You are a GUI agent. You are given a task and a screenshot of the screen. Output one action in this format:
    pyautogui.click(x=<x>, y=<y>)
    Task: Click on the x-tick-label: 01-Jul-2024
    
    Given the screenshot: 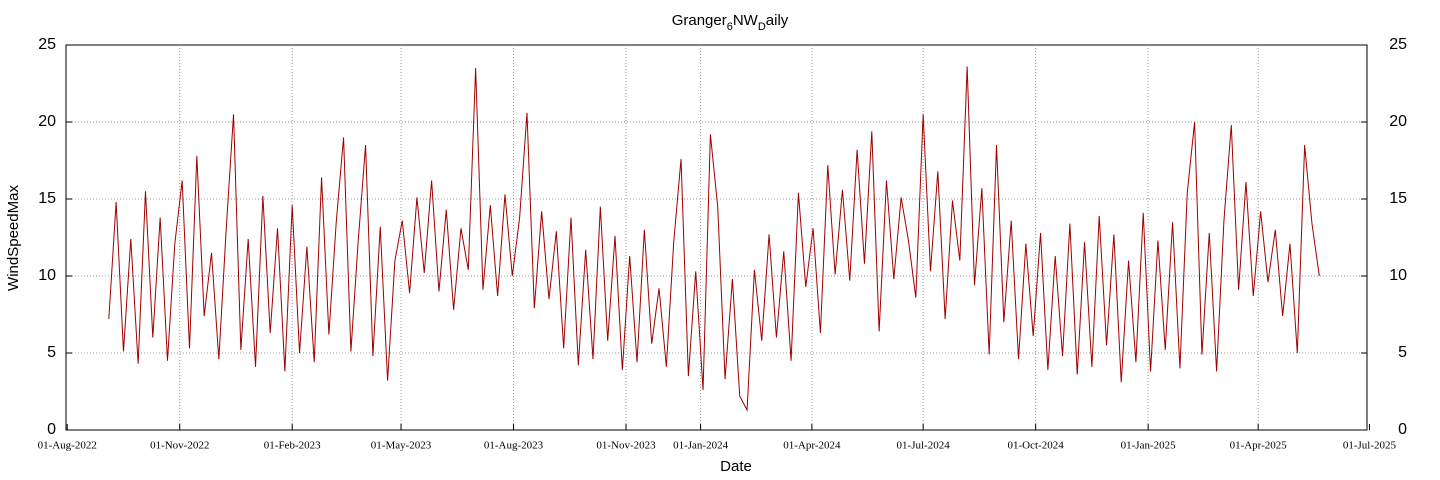 What is the action you would take?
    pyautogui.click(x=924, y=446)
    